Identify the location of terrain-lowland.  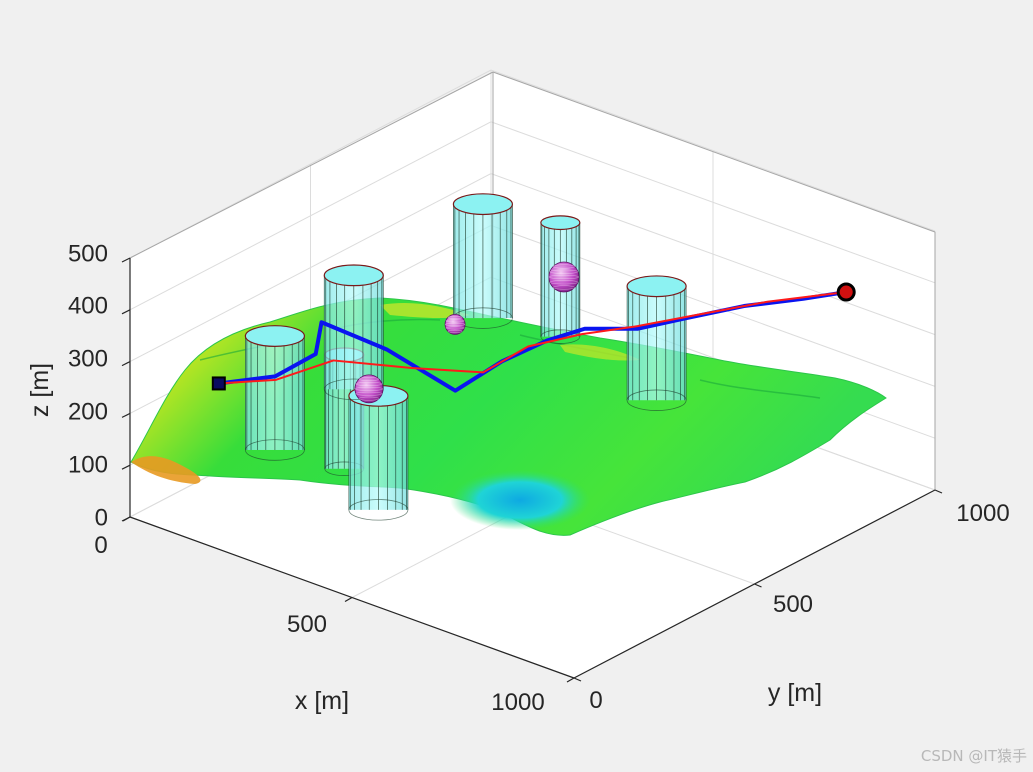
(520, 500).